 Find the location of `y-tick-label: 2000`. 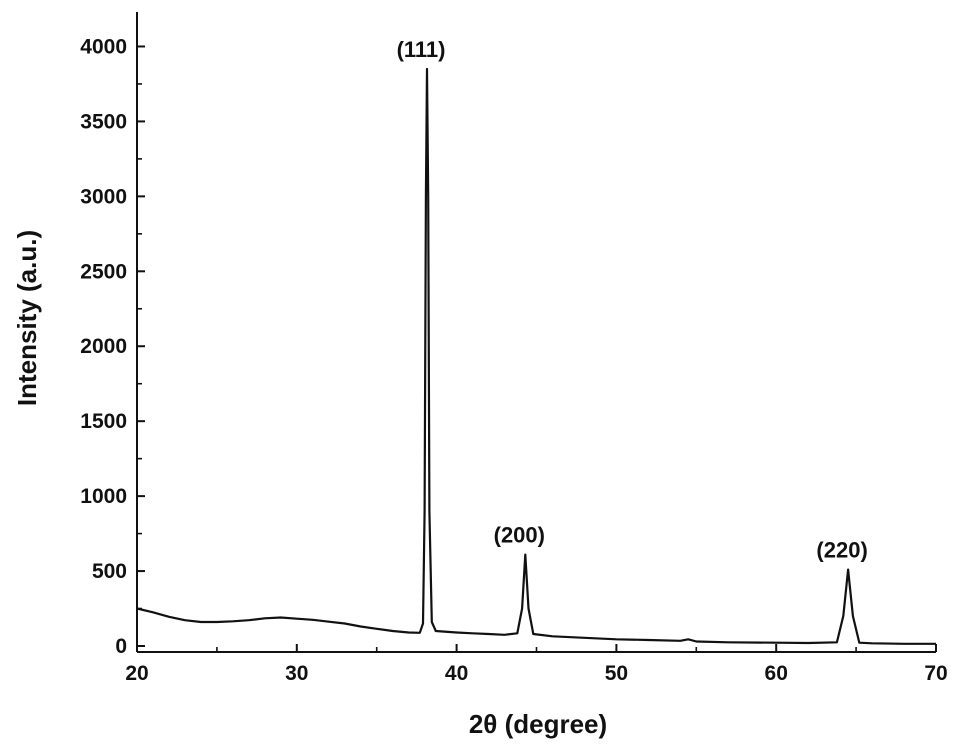

y-tick-label: 2000 is located at coordinates (103, 346).